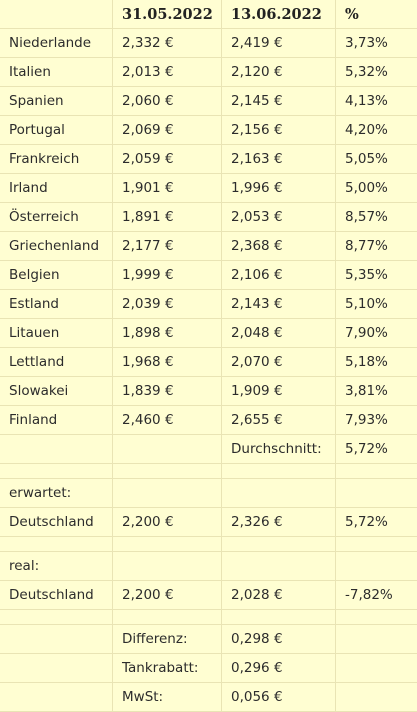 The height and width of the screenshot is (712, 417). I want to click on country-name: Österreich, so click(56, 217).